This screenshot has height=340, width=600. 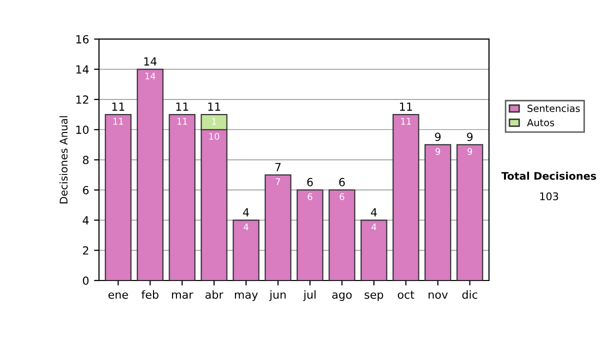 I want to click on data-label: 1, so click(x=214, y=121).